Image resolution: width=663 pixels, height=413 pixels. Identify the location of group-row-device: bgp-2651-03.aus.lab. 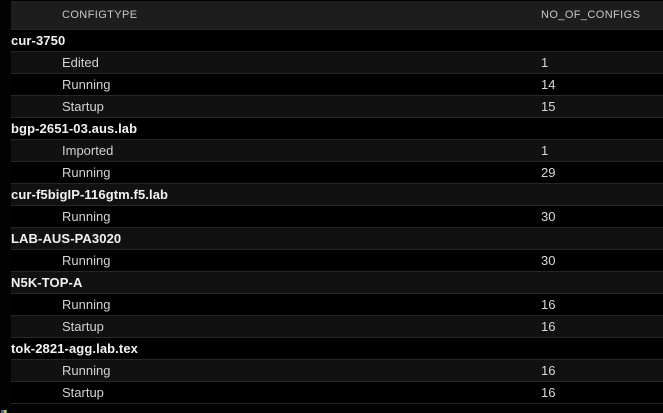
(337, 128).